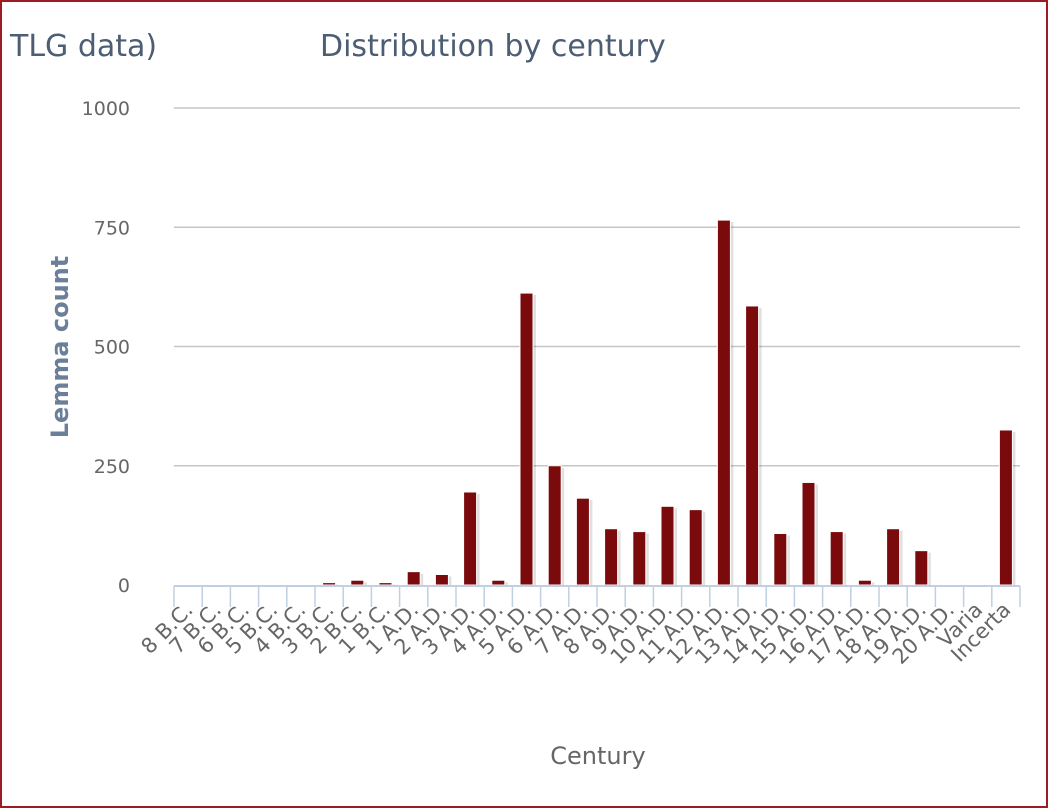  Describe the element at coordinates (112, 348) in the screenshot. I see `y-tick-label: 500` at that location.